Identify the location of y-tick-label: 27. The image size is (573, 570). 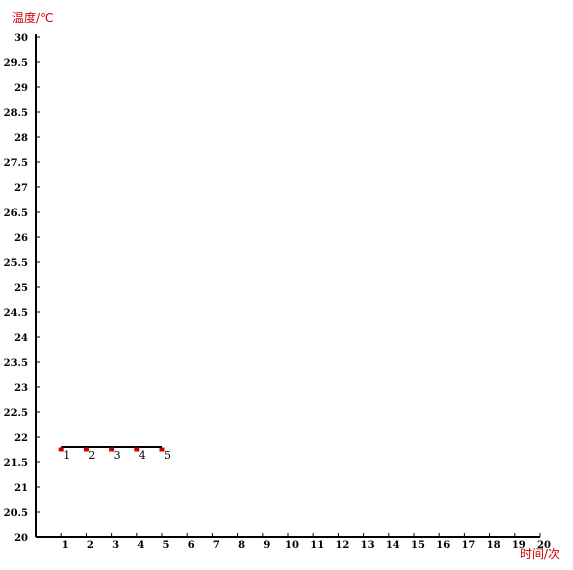
(21, 188).